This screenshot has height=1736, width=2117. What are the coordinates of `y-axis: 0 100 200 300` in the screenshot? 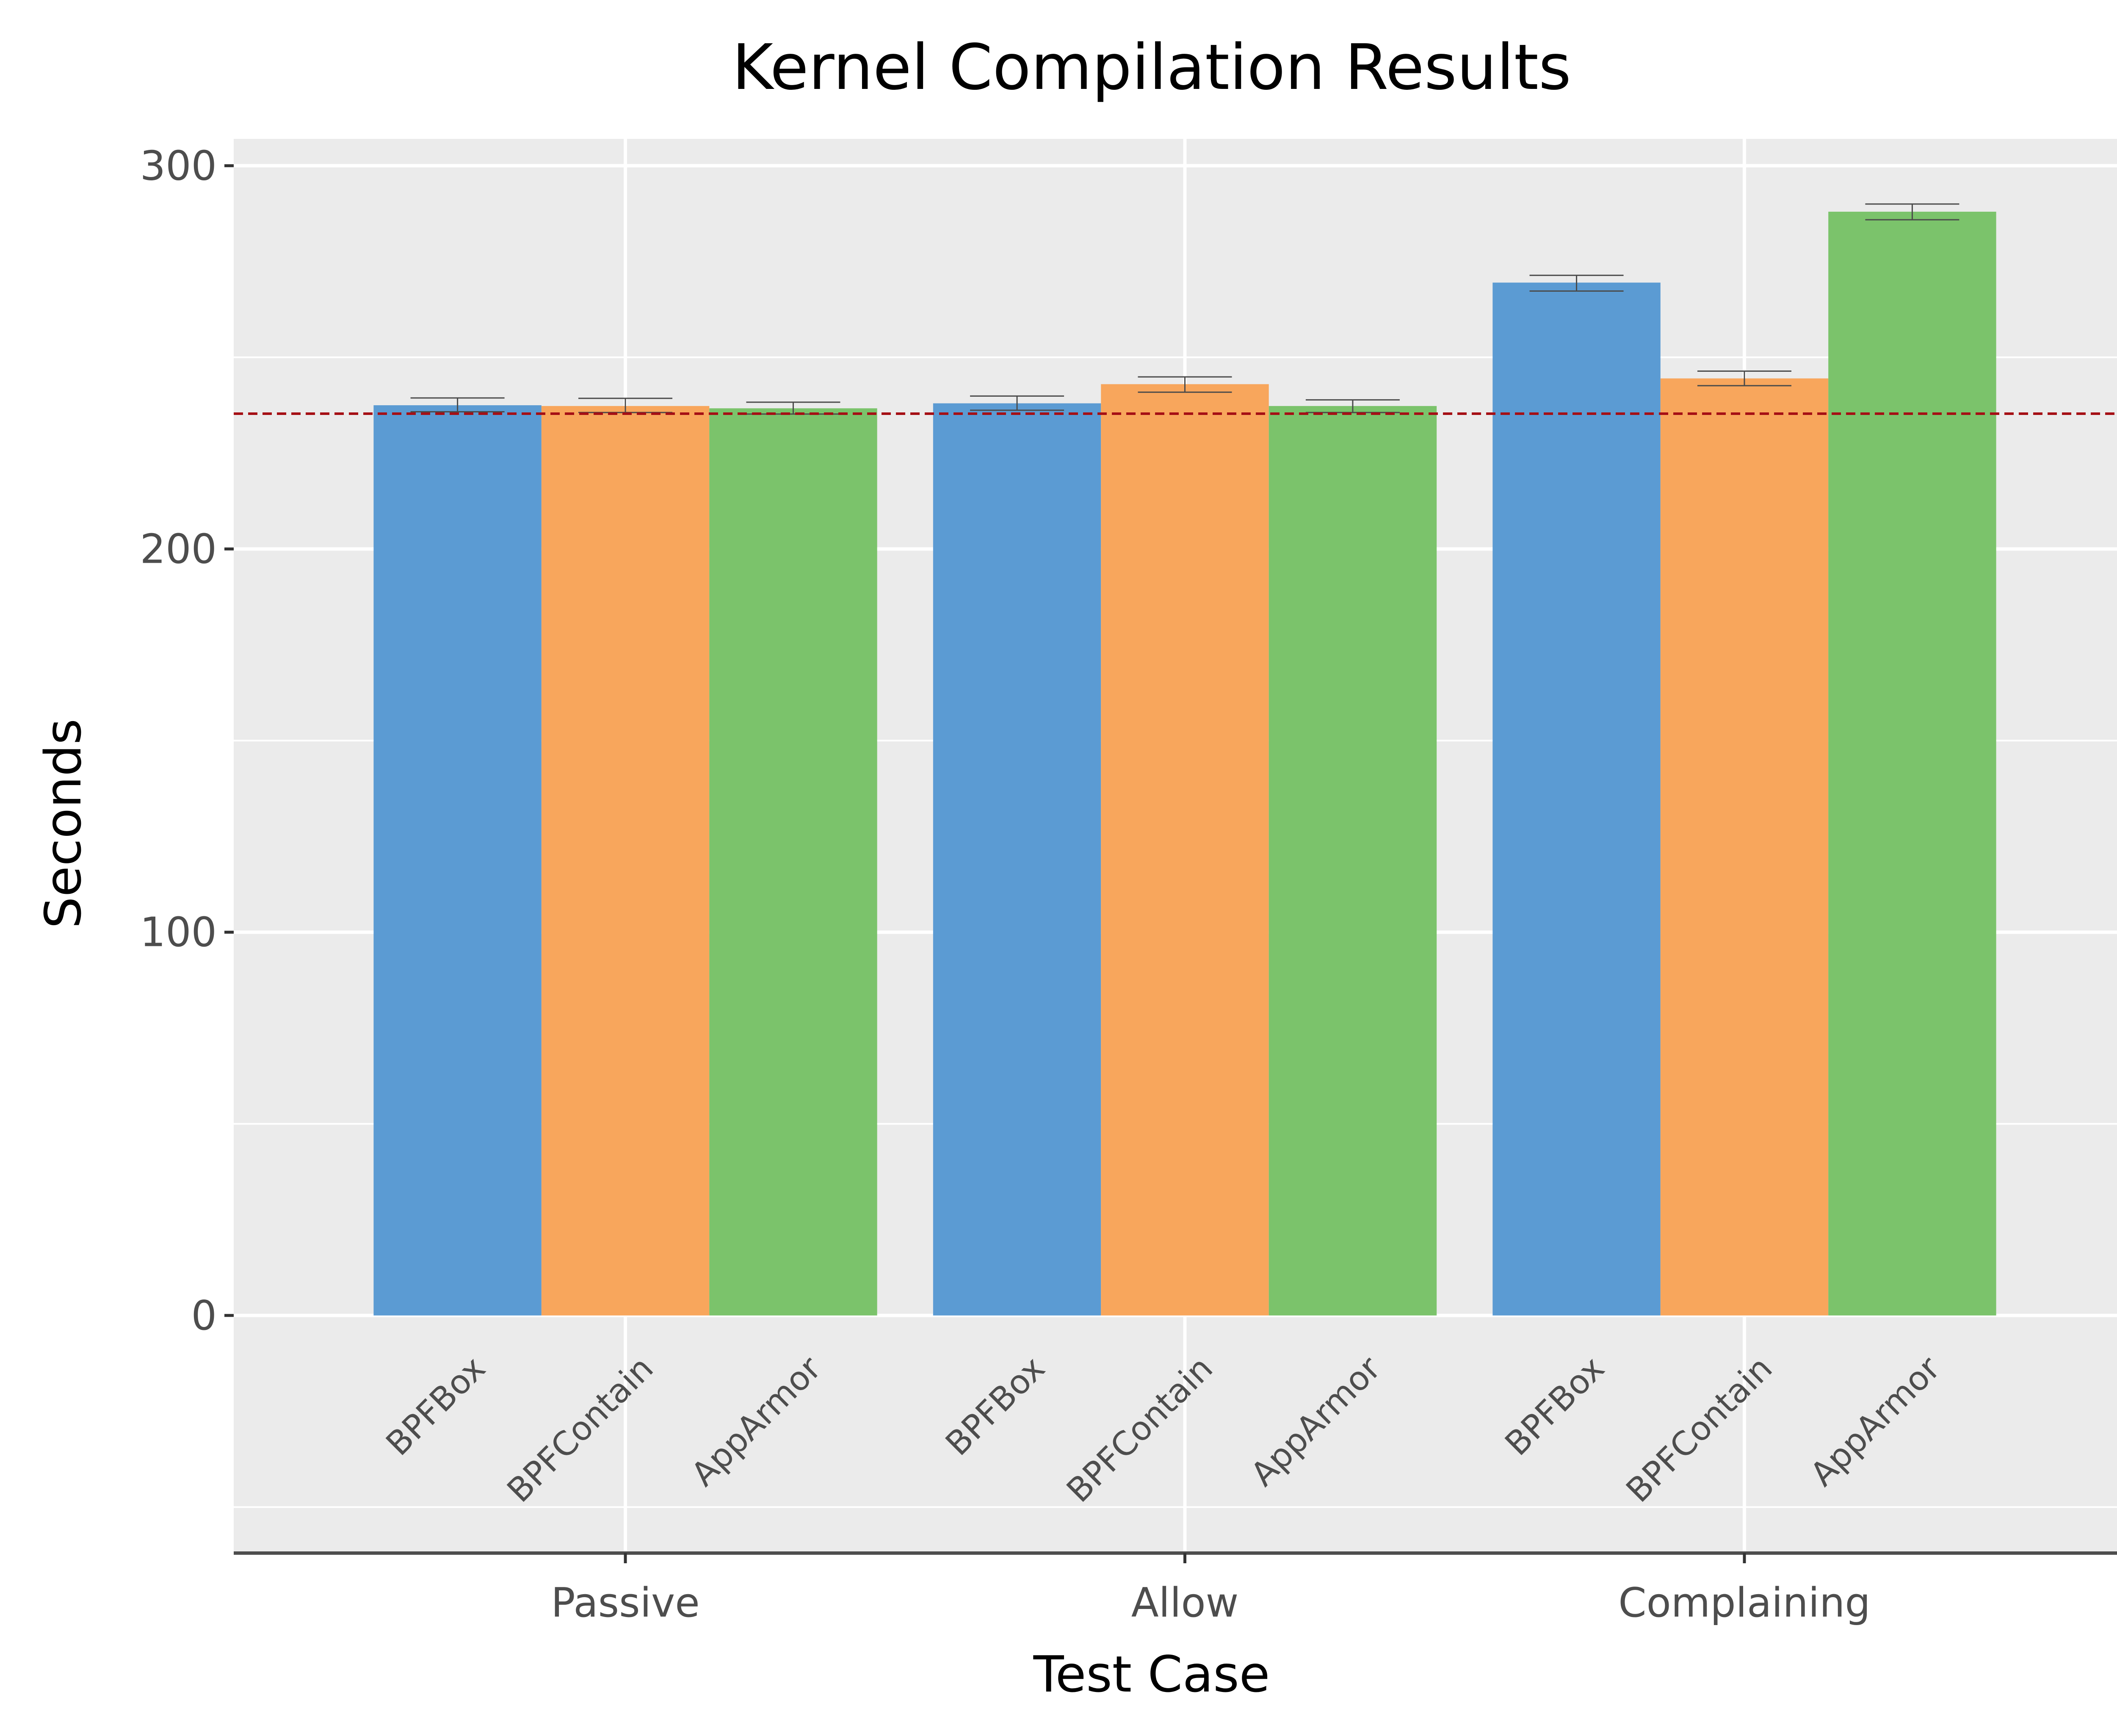 It's located at (187, 741).